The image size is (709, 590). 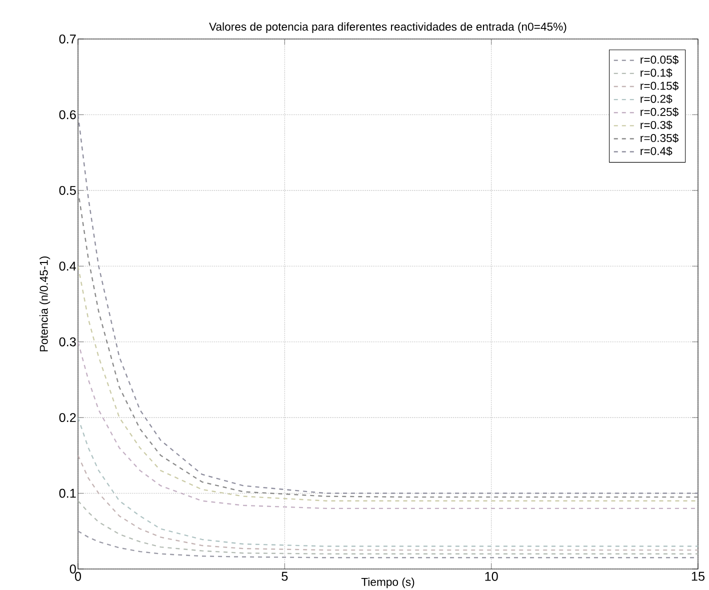 I want to click on legend-label: r=0.35$, so click(x=659, y=138).